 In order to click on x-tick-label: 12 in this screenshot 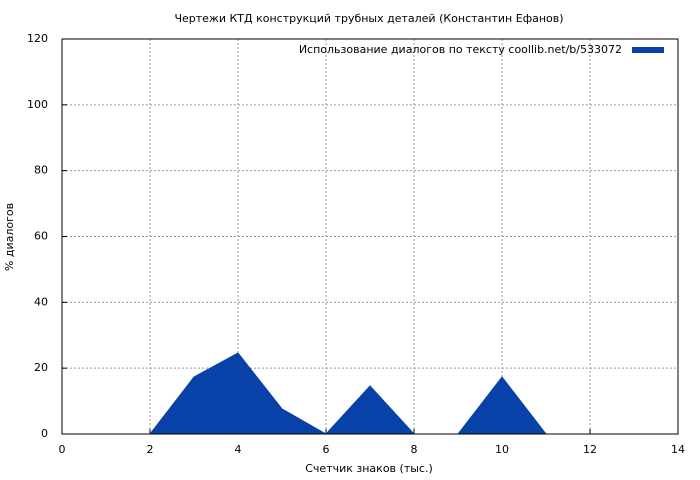, I will do `click(590, 449)`.